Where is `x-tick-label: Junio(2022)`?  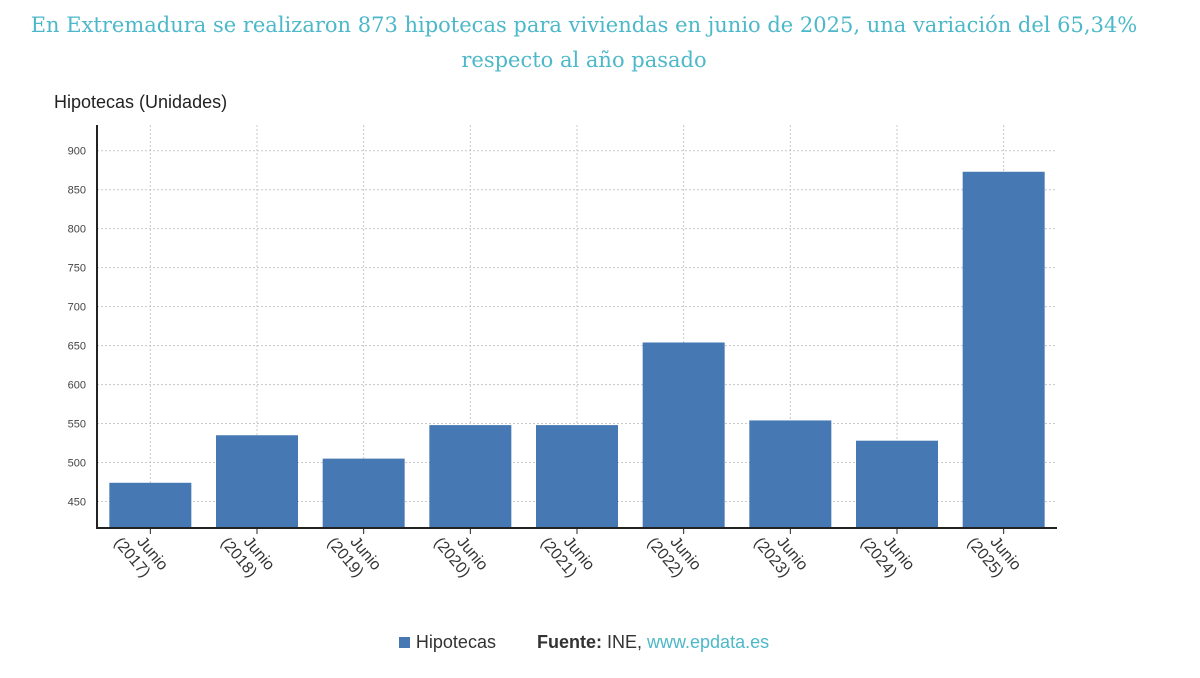
x-tick-label: Junio(2022) is located at coordinates (674, 554).